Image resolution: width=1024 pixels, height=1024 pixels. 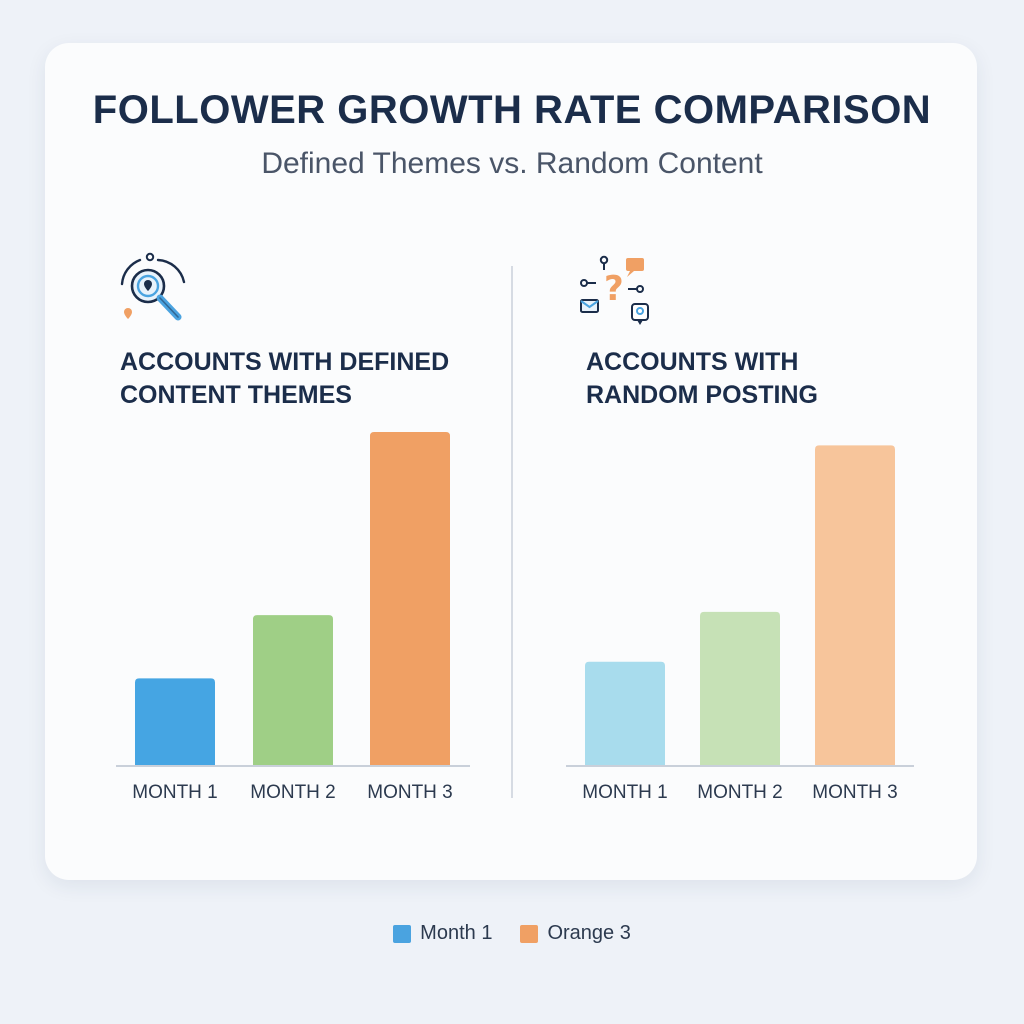 What do you see at coordinates (855, 792) in the screenshot?
I see `tick-label-random-month-3: MONTH 3` at bounding box center [855, 792].